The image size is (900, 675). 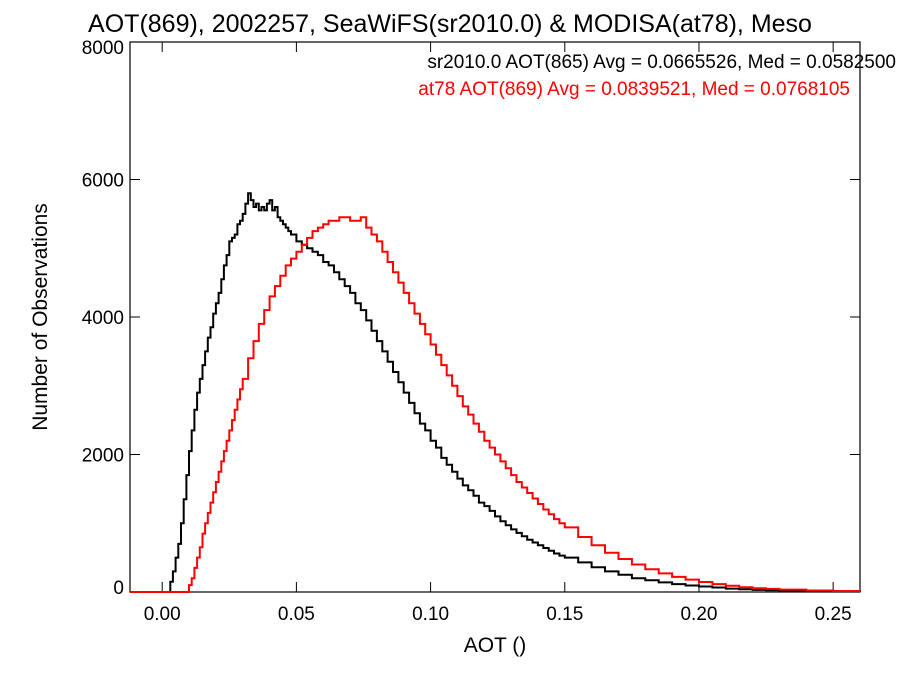 What do you see at coordinates (430, 614) in the screenshot?
I see `x-tick-label: 0.10` at bounding box center [430, 614].